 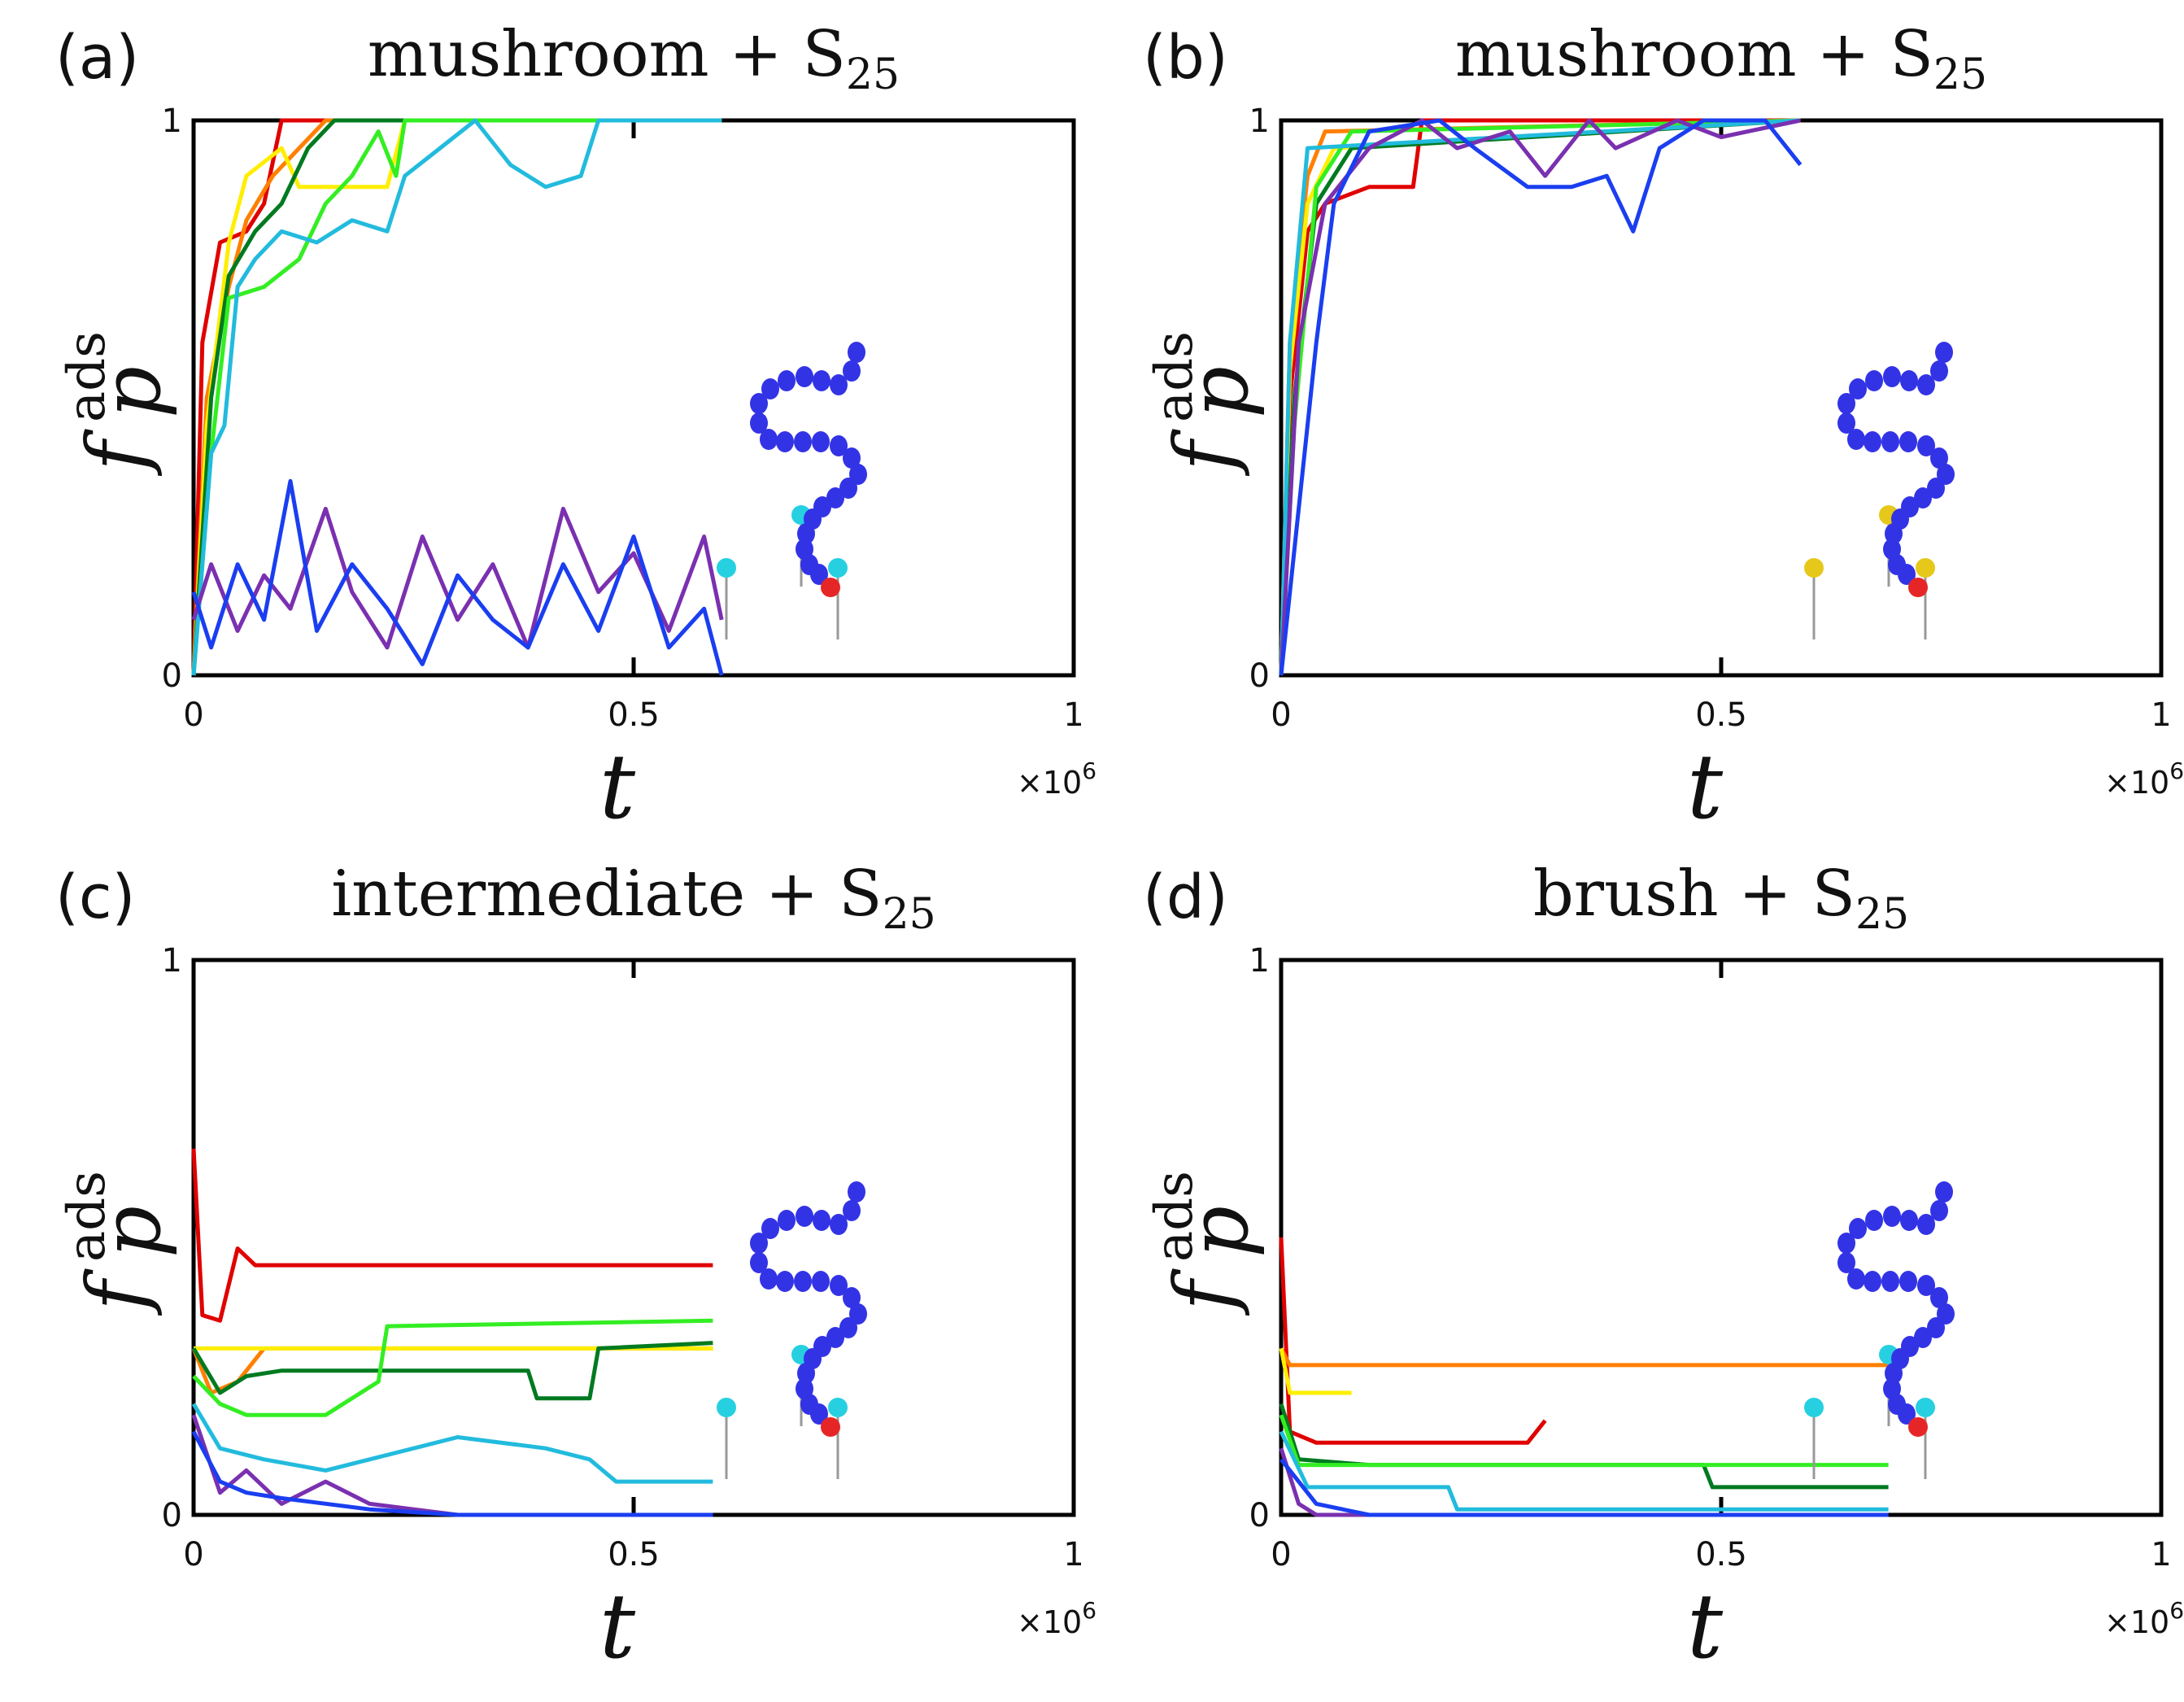 What do you see at coordinates (1260, 676) in the screenshot?
I see `y-tick-label: 0` at bounding box center [1260, 676].